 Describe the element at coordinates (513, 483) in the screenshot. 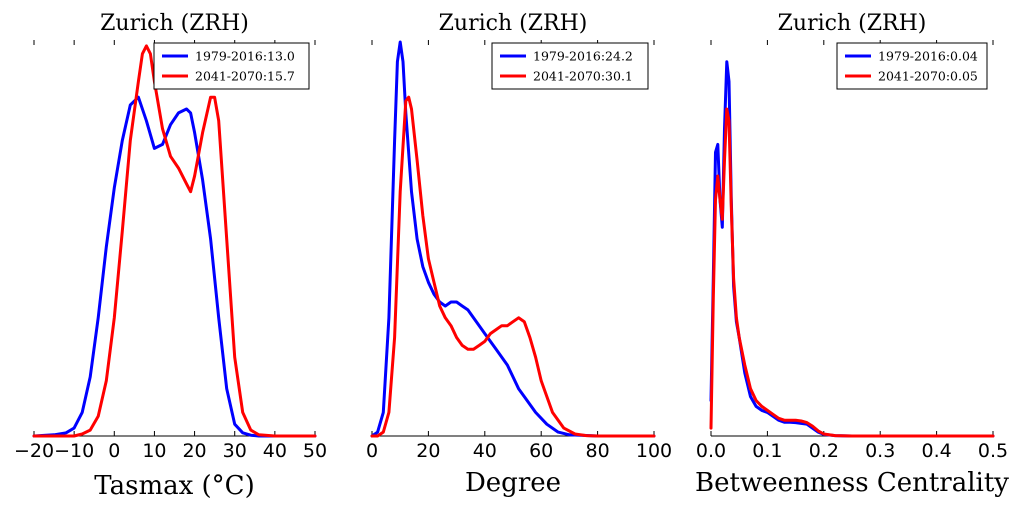

I see `x-axis-label: Degree` at that location.